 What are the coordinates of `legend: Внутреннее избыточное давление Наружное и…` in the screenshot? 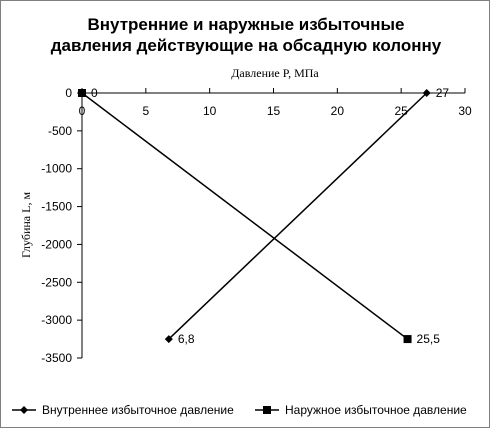 It's located at (239, 410).